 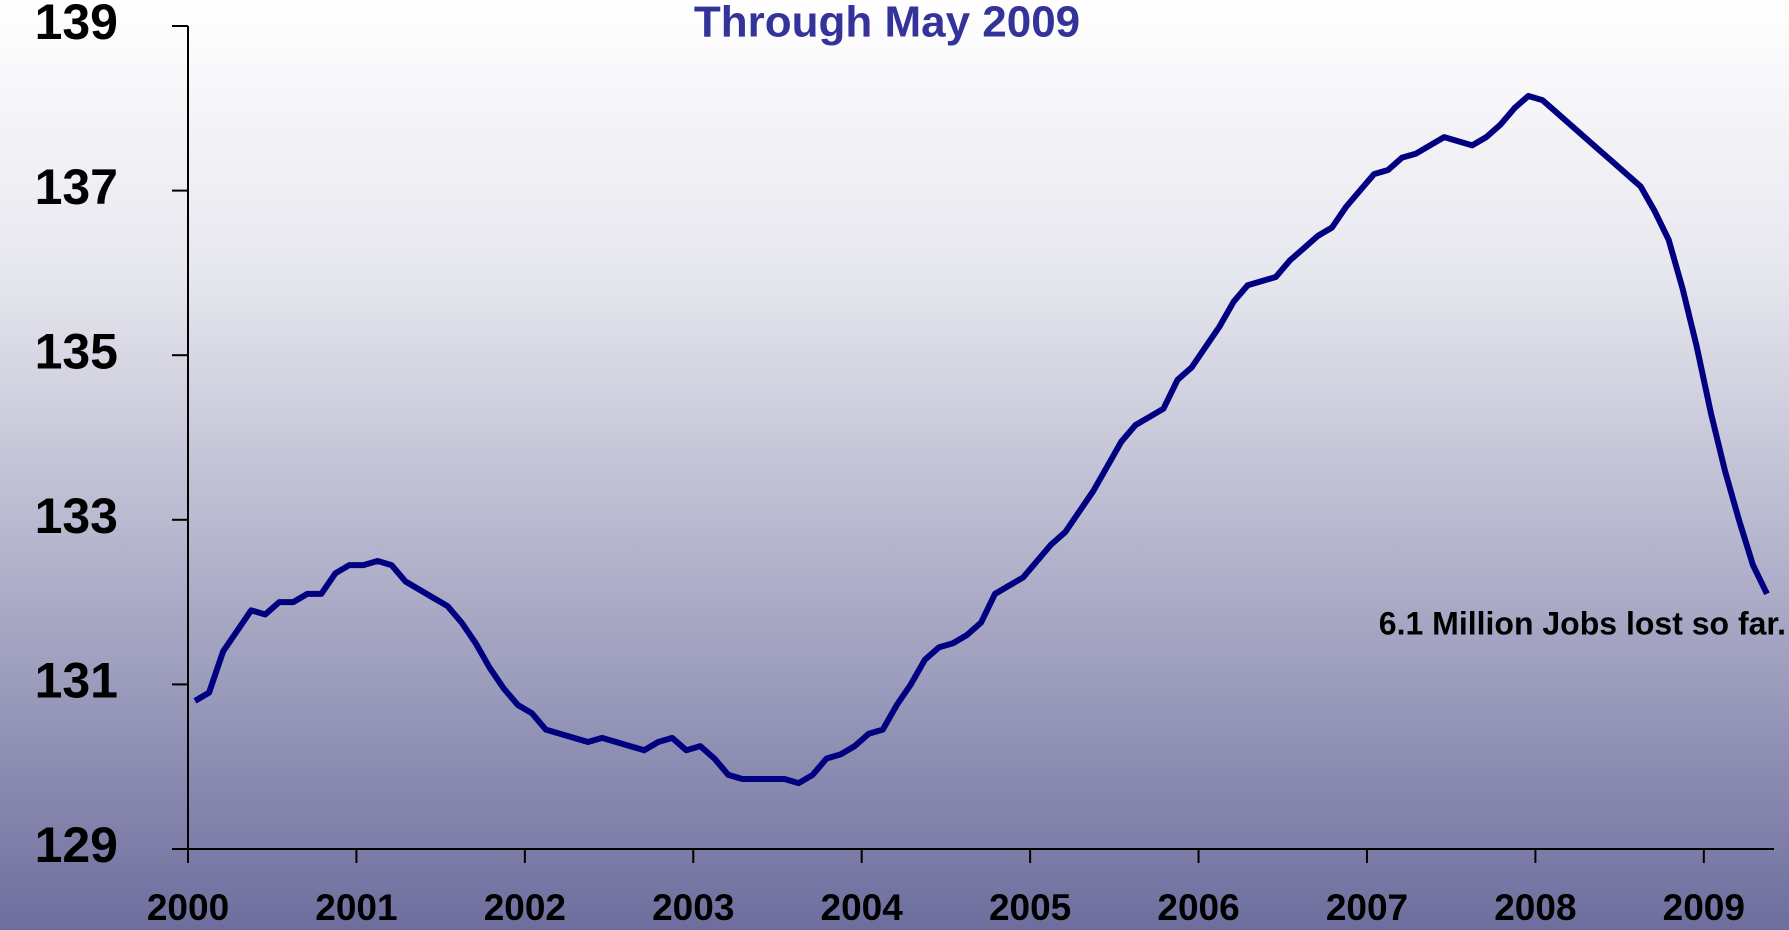 What do you see at coordinates (1030, 907) in the screenshot?
I see `x-tick-label: 2005` at bounding box center [1030, 907].